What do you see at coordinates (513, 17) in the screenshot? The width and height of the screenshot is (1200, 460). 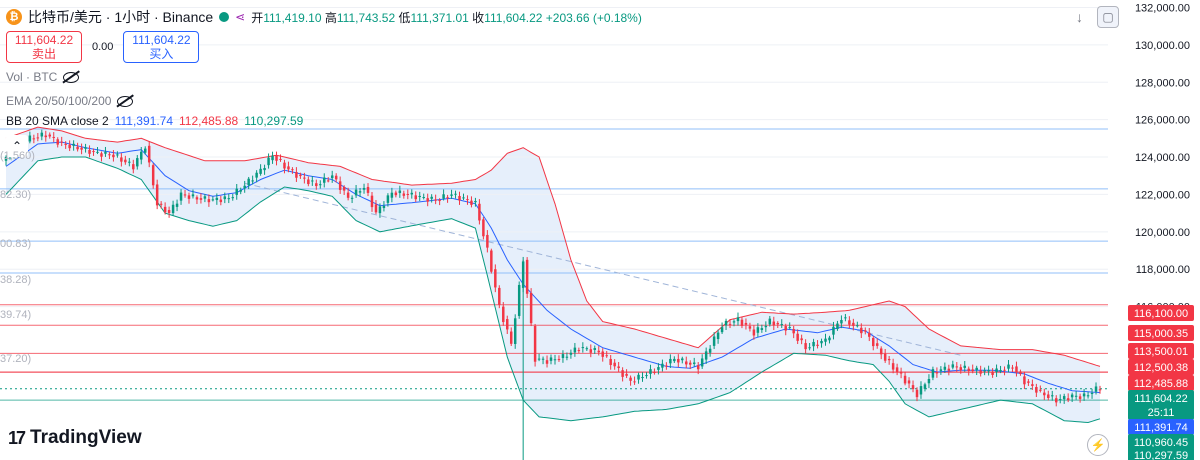 I see `close-value: 111,604.22` at bounding box center [513, 17].